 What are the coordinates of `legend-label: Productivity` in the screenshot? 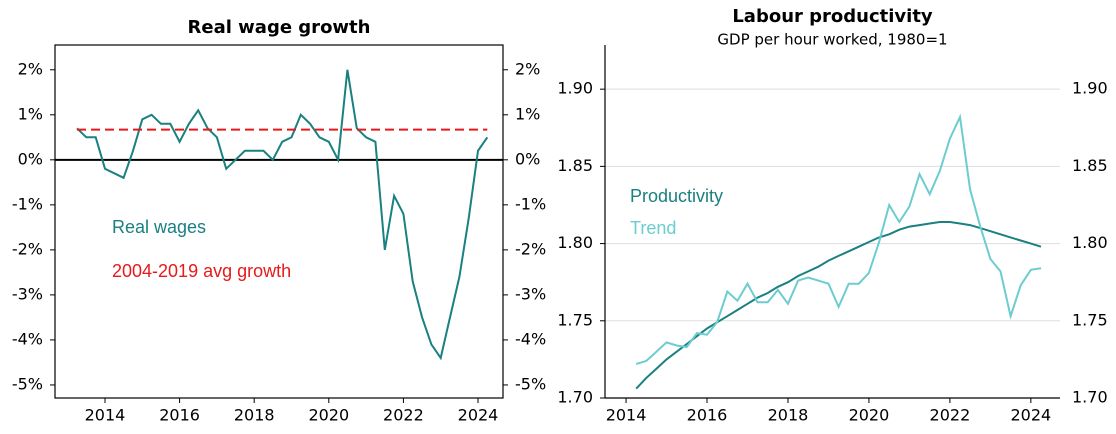 It's located at (676, 196).